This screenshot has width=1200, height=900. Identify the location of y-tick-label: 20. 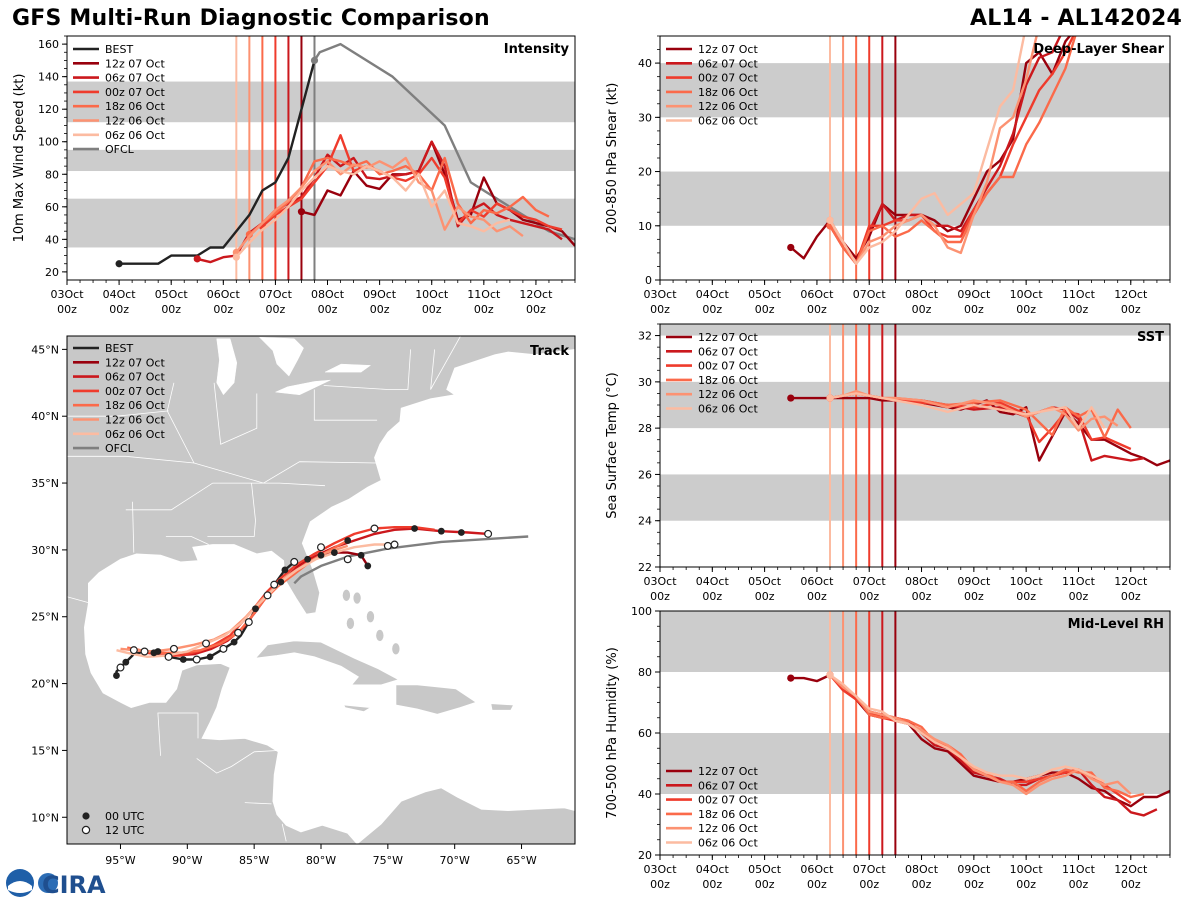
(645, 855).